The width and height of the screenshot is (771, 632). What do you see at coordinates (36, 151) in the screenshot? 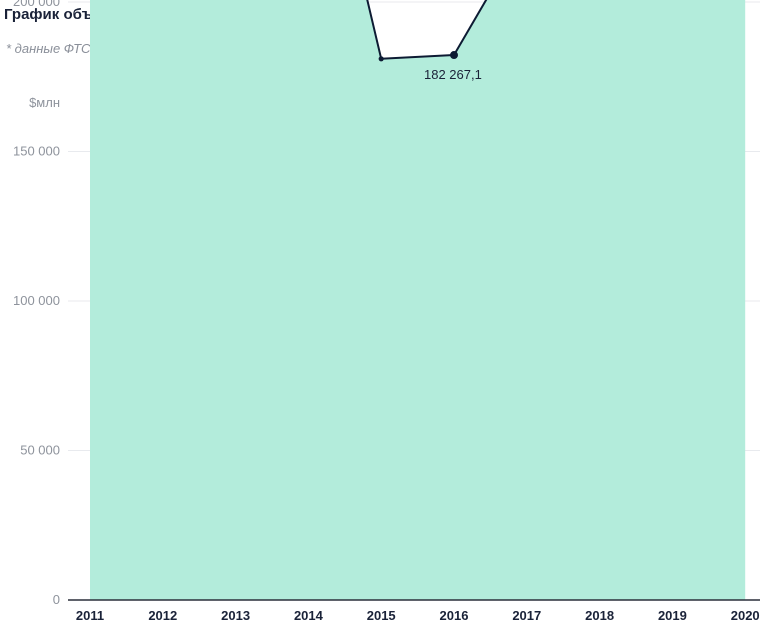
I see `y-tick-label: 150 000` at bounding box center [36, 151].